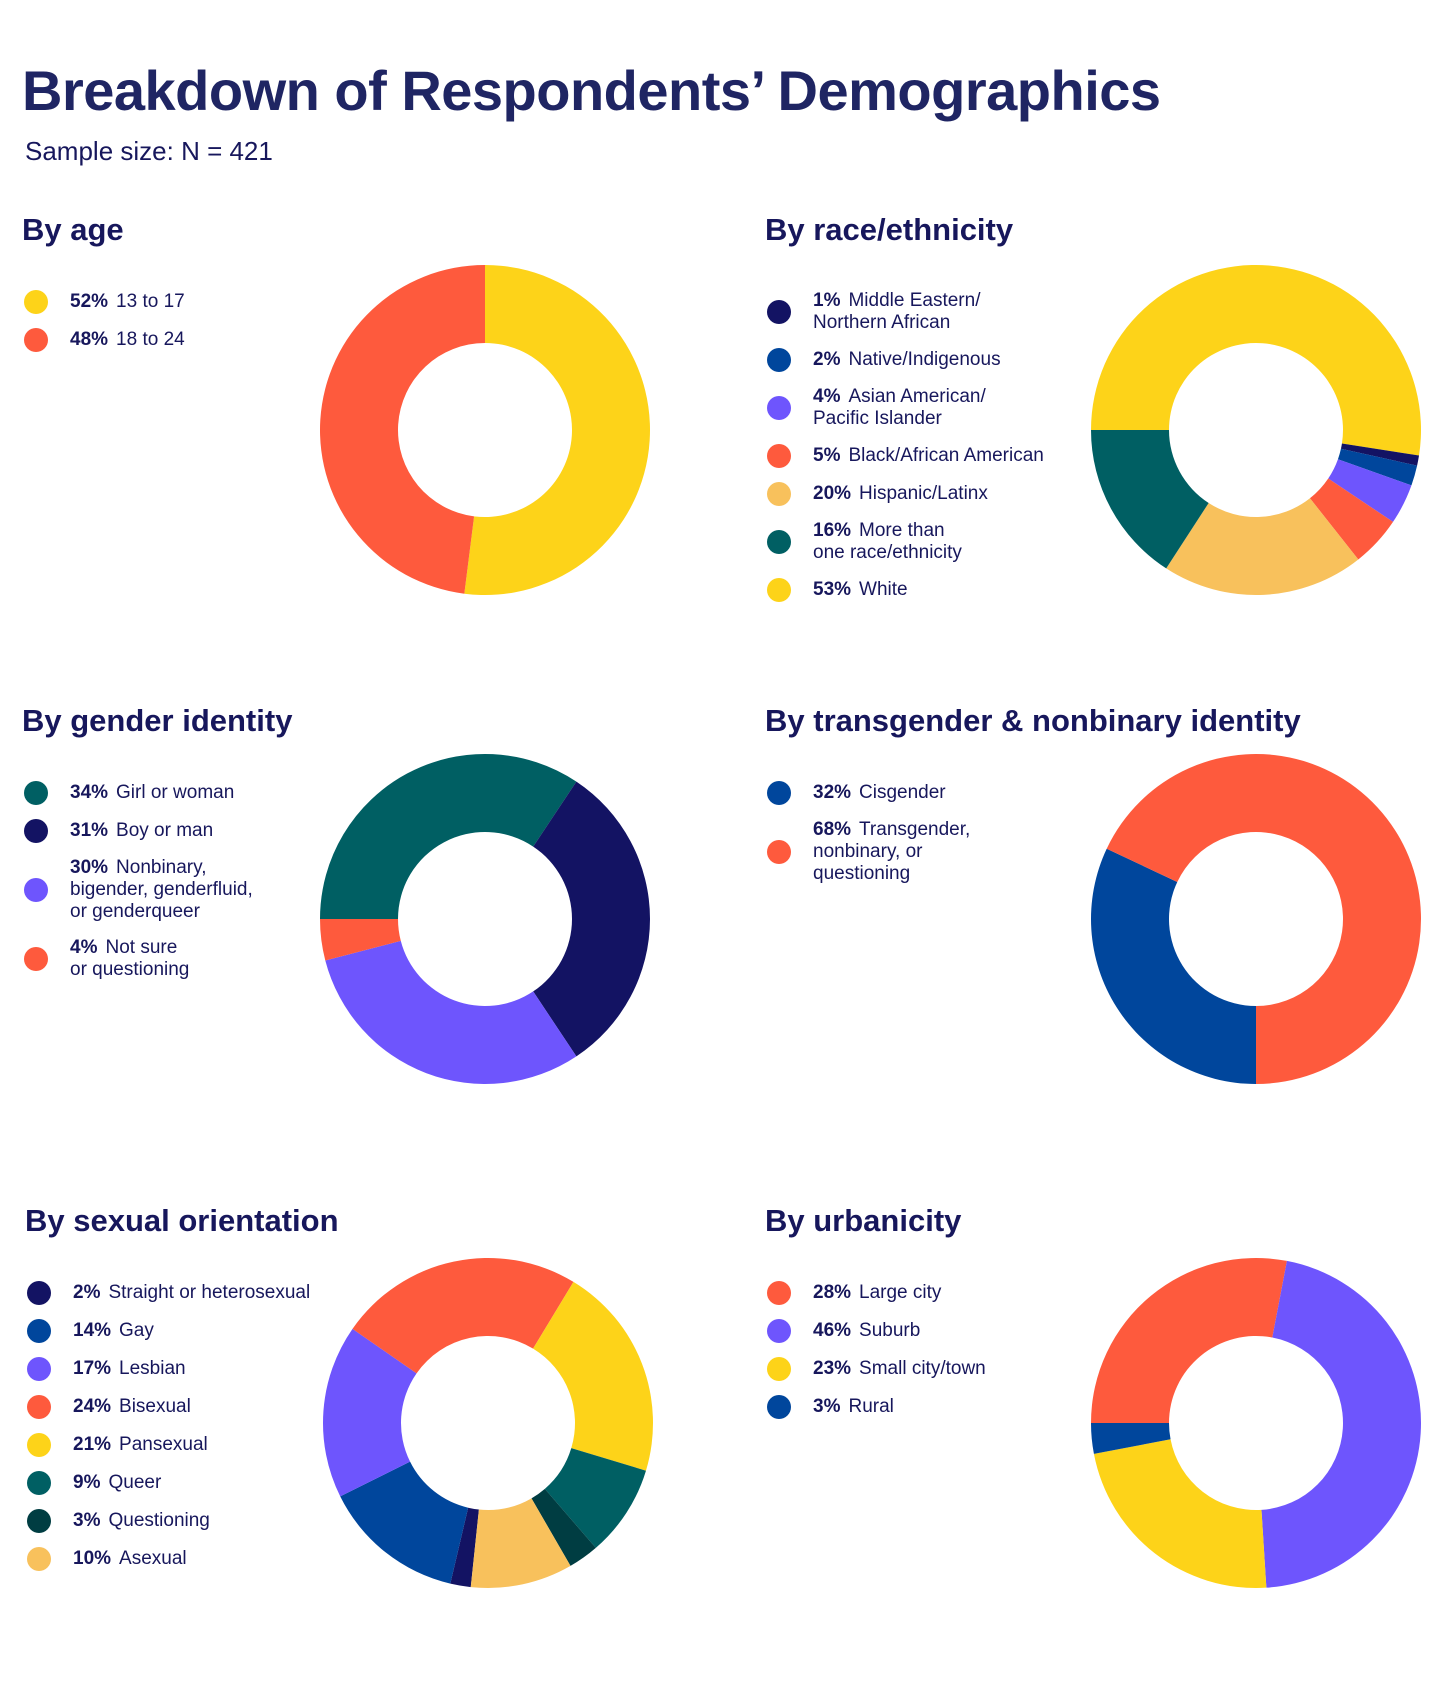 This screenshot has height=1699, width=1440. I want to click on slice-pansexual, so click(593, 1376).